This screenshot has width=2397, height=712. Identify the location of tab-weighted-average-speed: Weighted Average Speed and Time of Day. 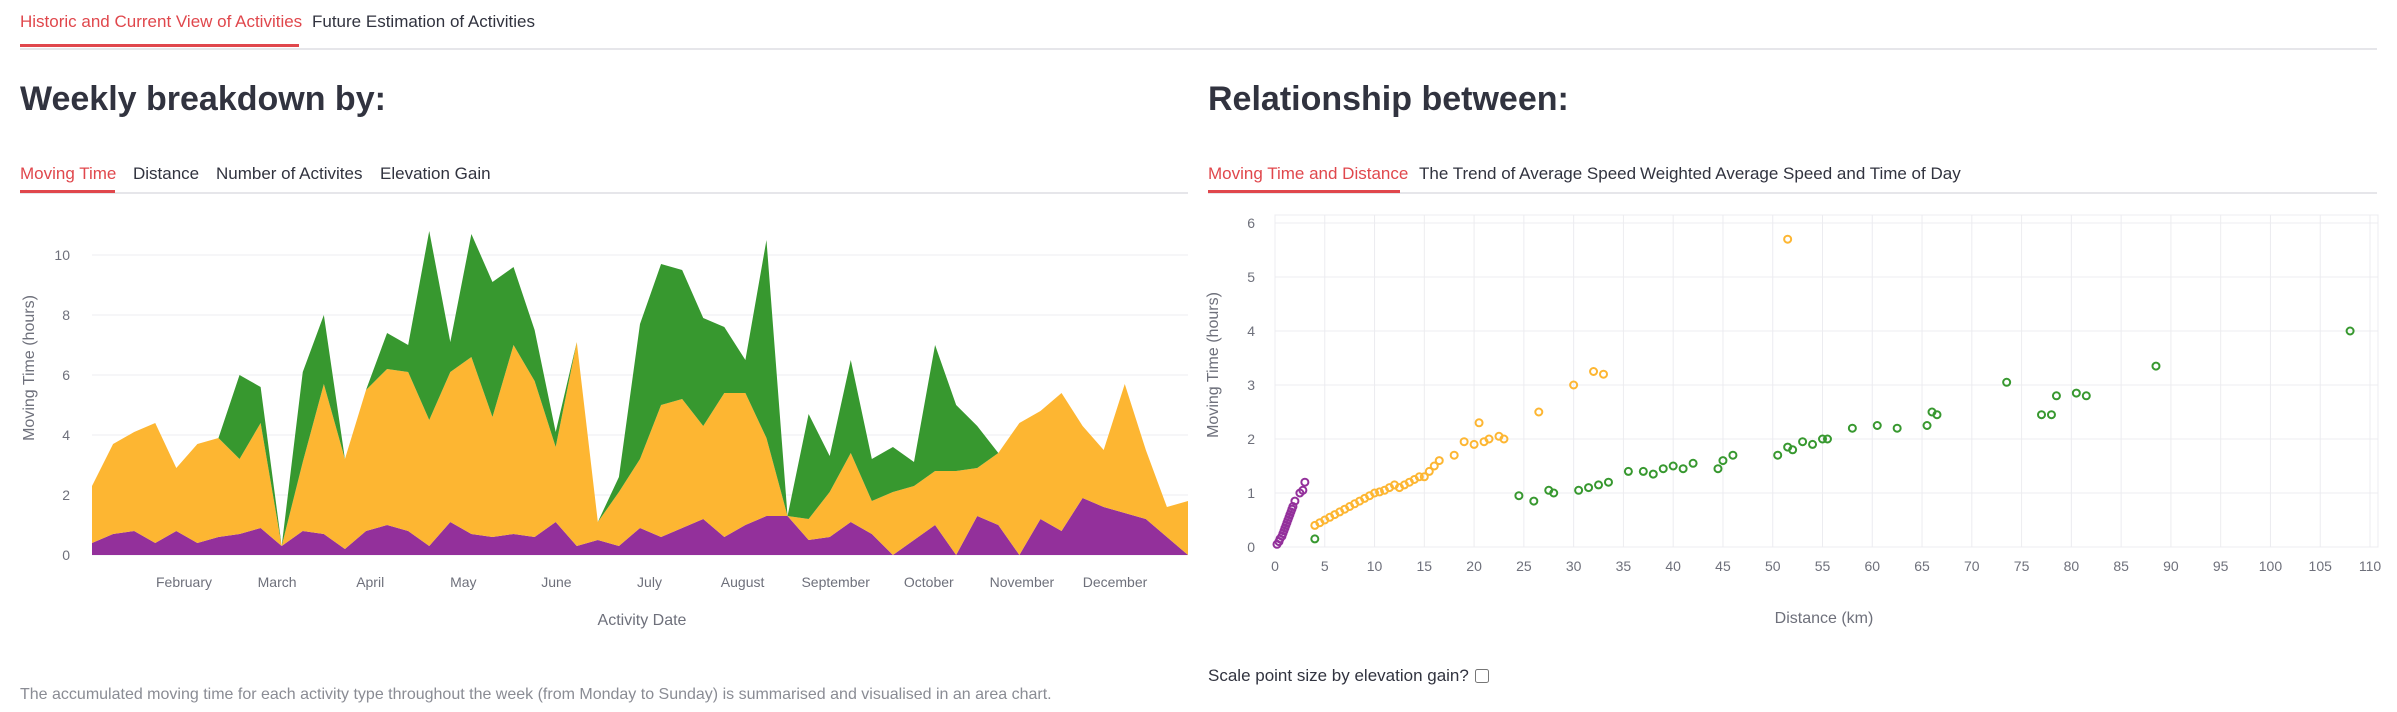
(1800, 173).